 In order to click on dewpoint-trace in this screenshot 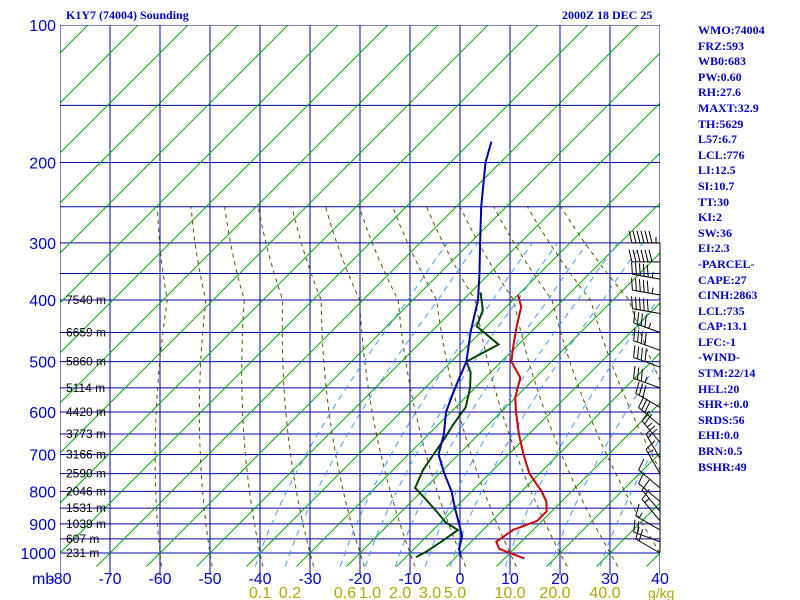, I will do `click(457, 425)`.